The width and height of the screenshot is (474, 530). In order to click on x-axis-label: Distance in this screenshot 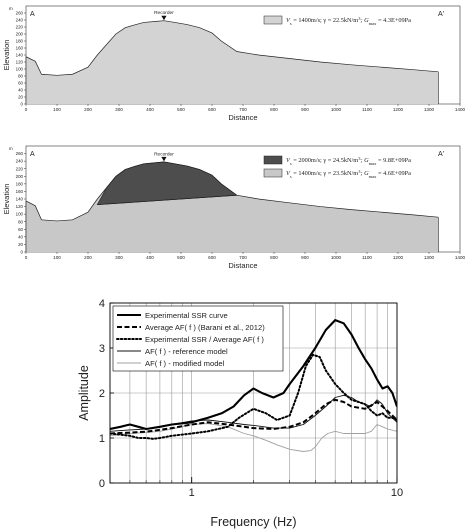, I will do `click(242, 117)`.